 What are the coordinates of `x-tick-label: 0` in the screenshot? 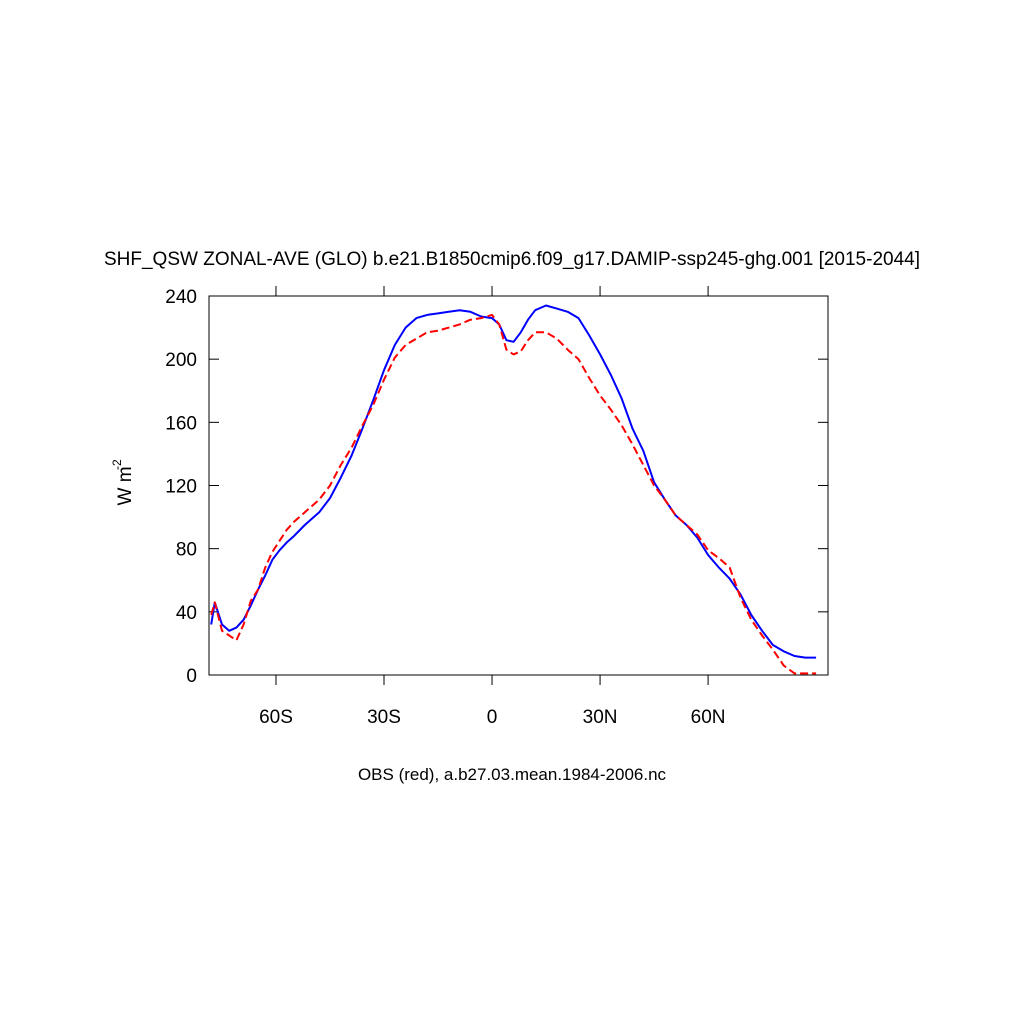 It's located at (492, 717).